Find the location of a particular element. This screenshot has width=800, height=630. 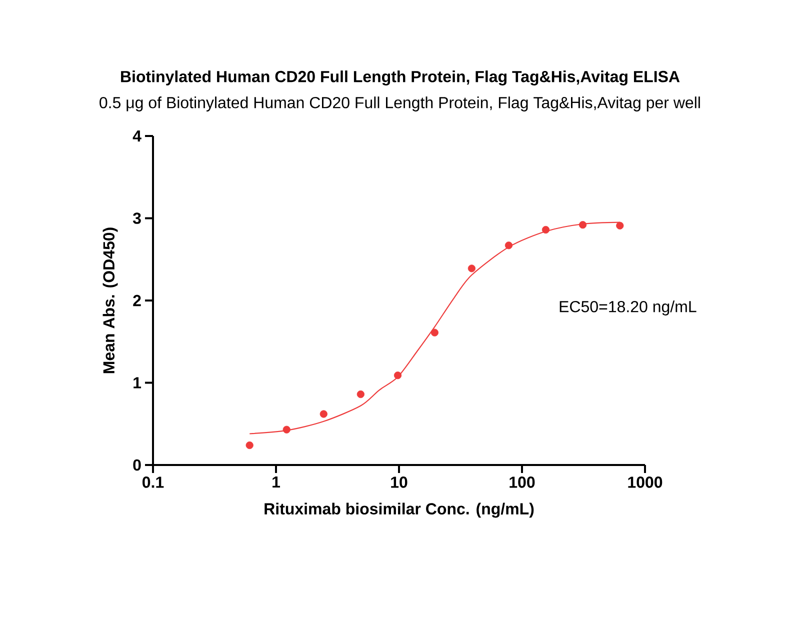

x-tick-label: 1000 is located at coordinates (645, 482).